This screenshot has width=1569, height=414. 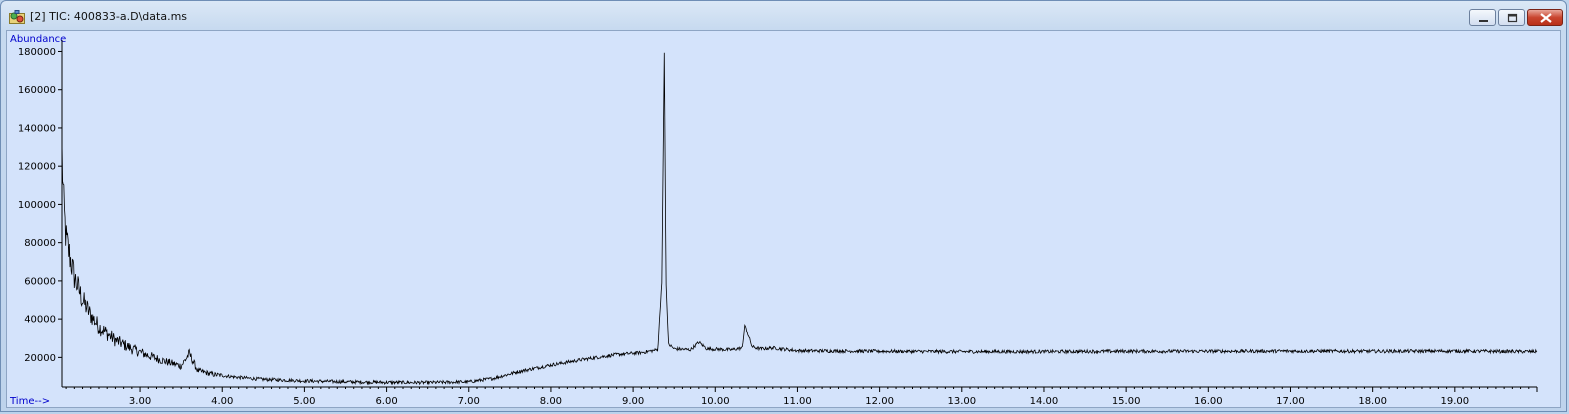 I want to click on close-button, so click(x=1545, y=17).